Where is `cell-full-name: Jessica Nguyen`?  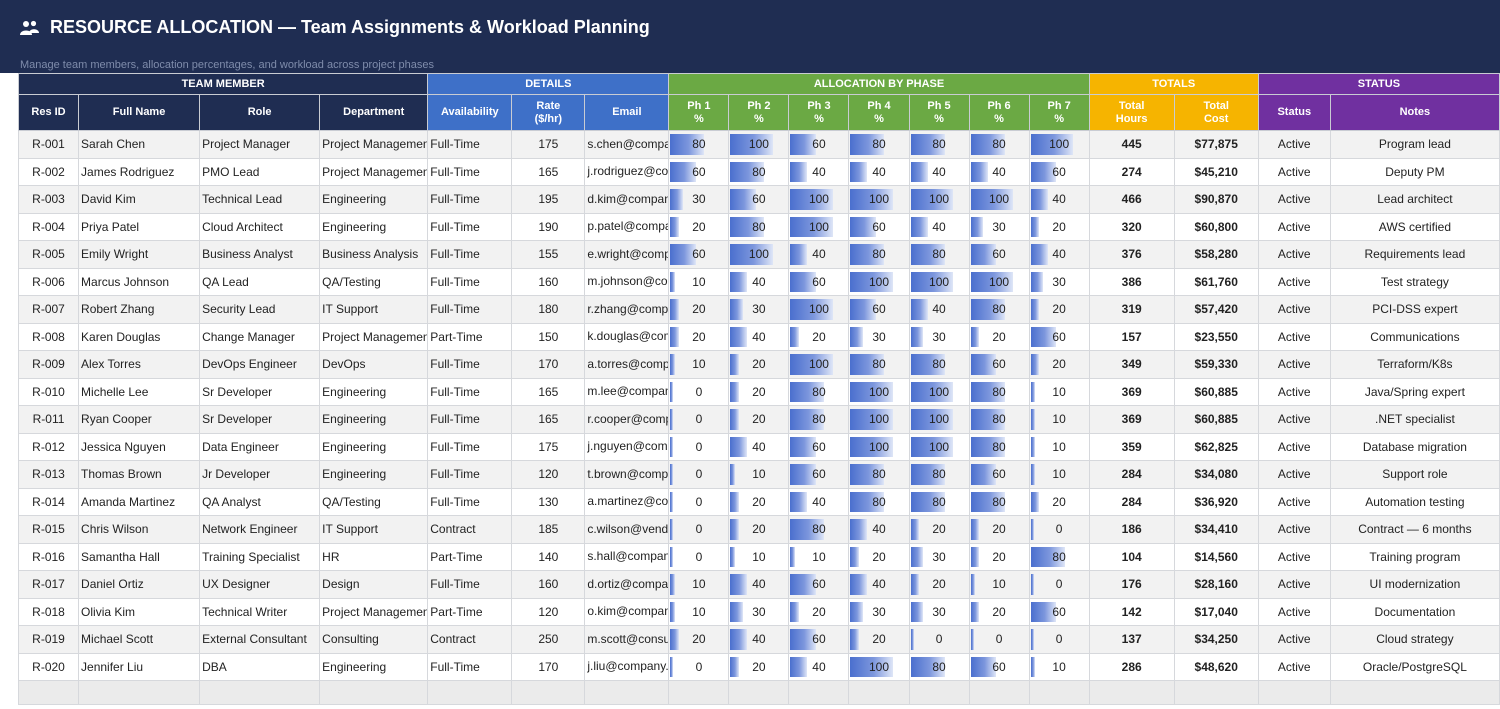 cell-full-name: Jessica Nguyen is located at coordinates (139, 446).